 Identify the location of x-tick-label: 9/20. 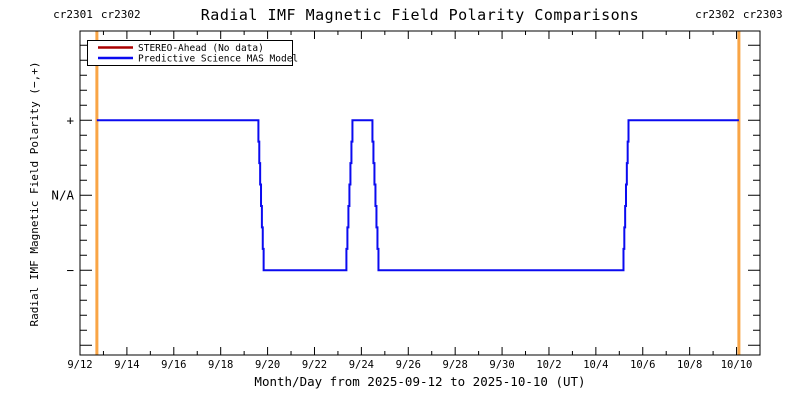
(267, 365).